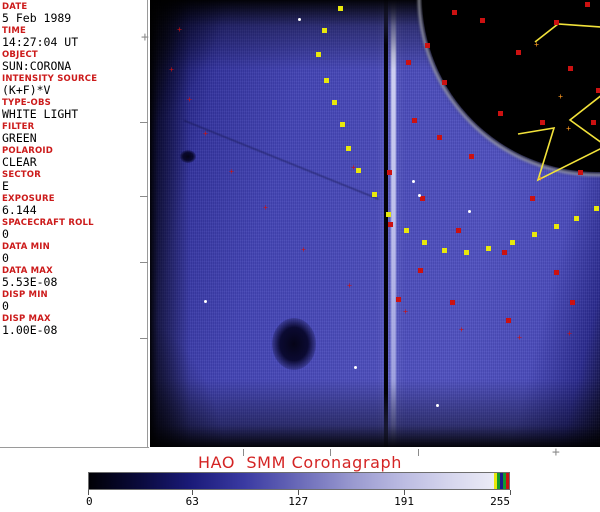 Image resolution: width=600 pixels, height=512 pixels. Describe the element at coordinates (28, 199) in the screenshot. I see `metadata-label-exposure: EXPOSURE` at that location.